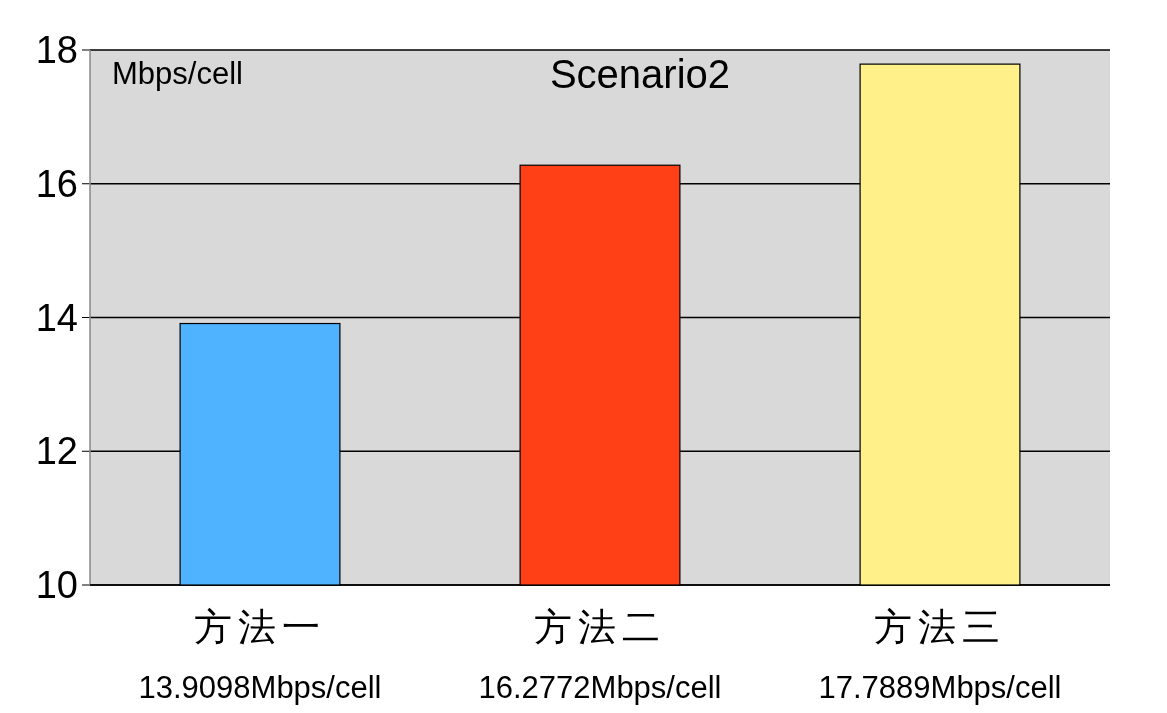 The width and height of the screenshot is (1167, 713). Describe the element at coordinates (260, 687) in the screenshot. I see `data-label: 13.9098Mbps/cell` at that location.